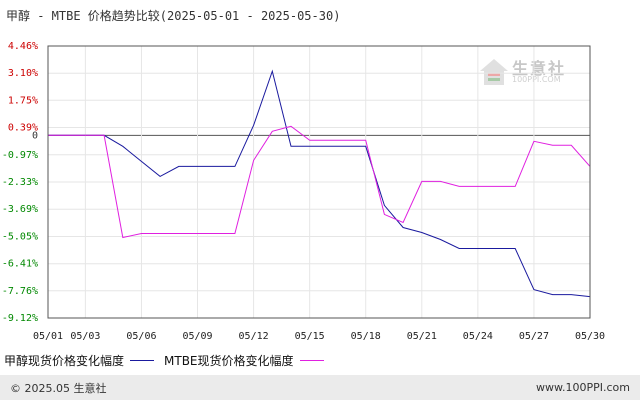 Image resolution: width=640 pixels, height=400 pixels. What do you see at coordinates (48, 336) in the screenshot?
I see `x-tick-label: 05/01` at bounding box center [48, 336].